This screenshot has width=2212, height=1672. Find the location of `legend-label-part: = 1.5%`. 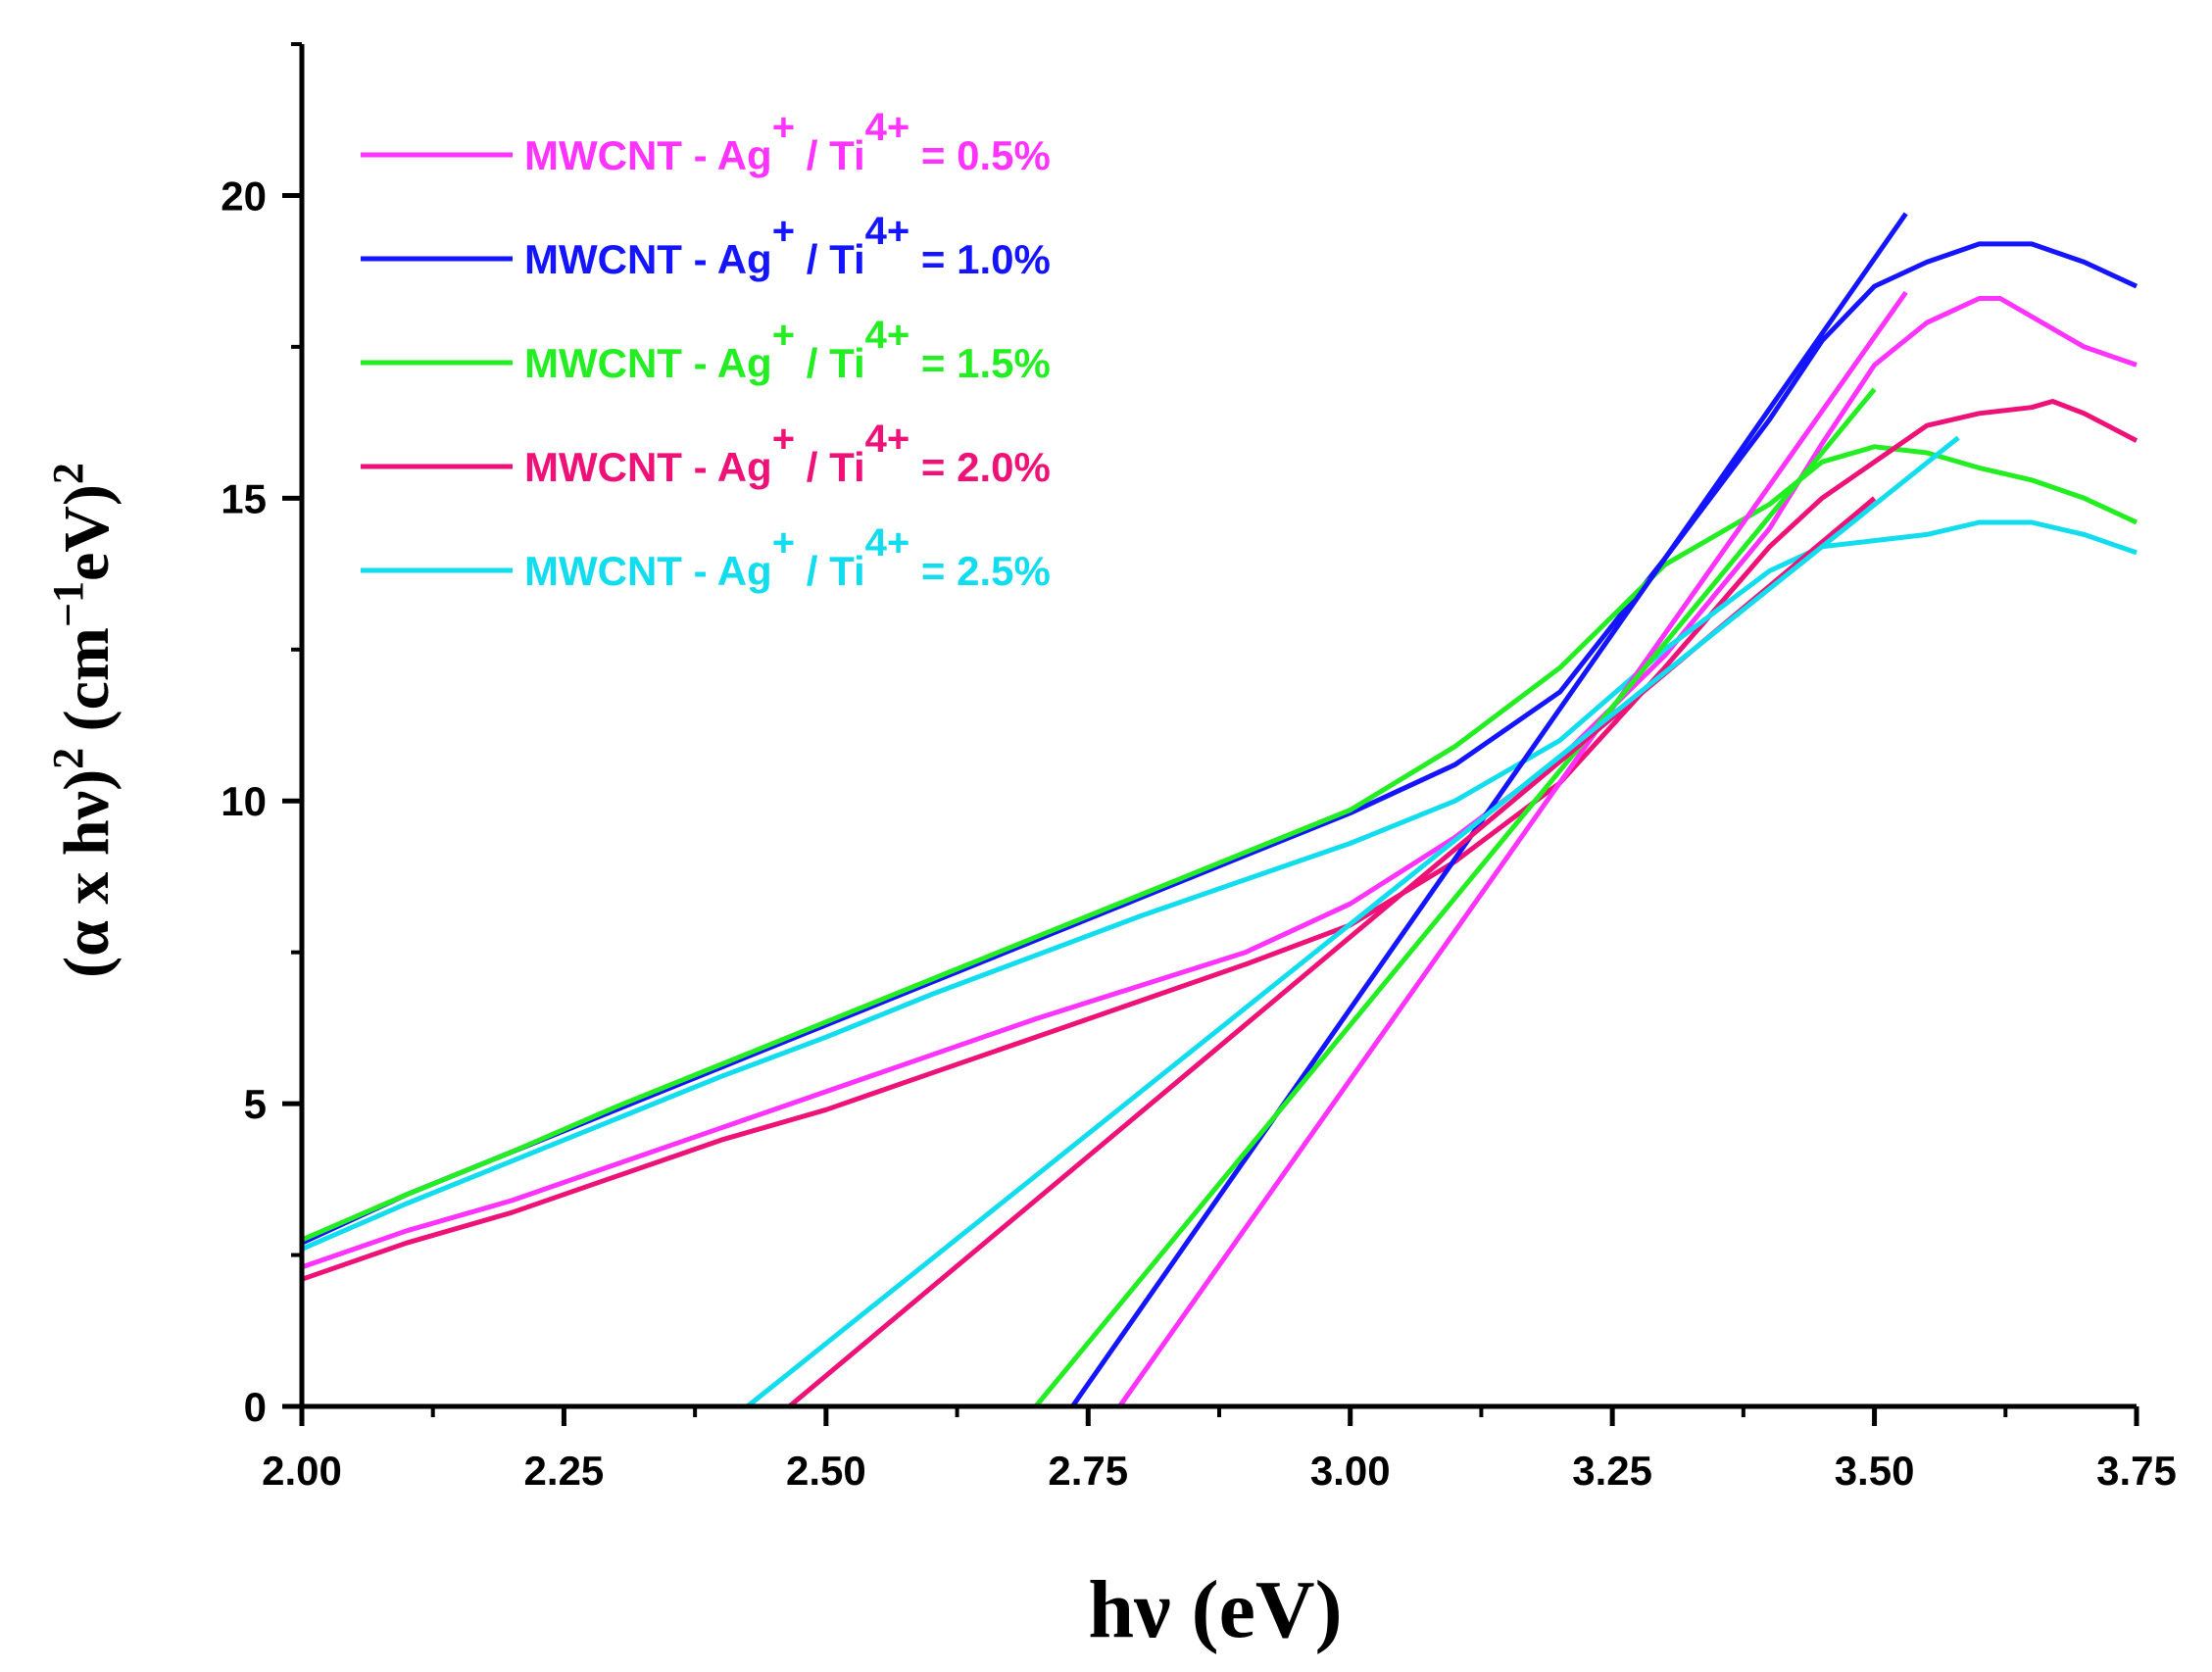

legend-label-part: = 1.5% is located at coordinates (980, 363).